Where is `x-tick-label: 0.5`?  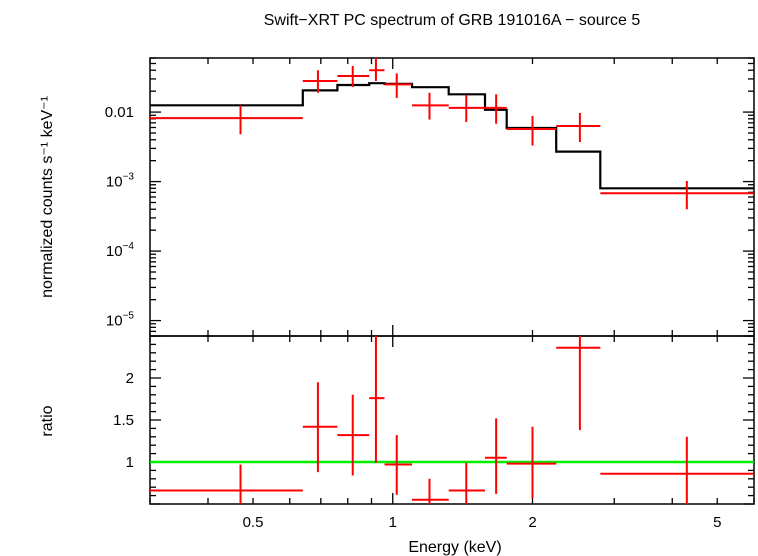
x-tick-label: 0.5 is located at coordinates (253, 522).